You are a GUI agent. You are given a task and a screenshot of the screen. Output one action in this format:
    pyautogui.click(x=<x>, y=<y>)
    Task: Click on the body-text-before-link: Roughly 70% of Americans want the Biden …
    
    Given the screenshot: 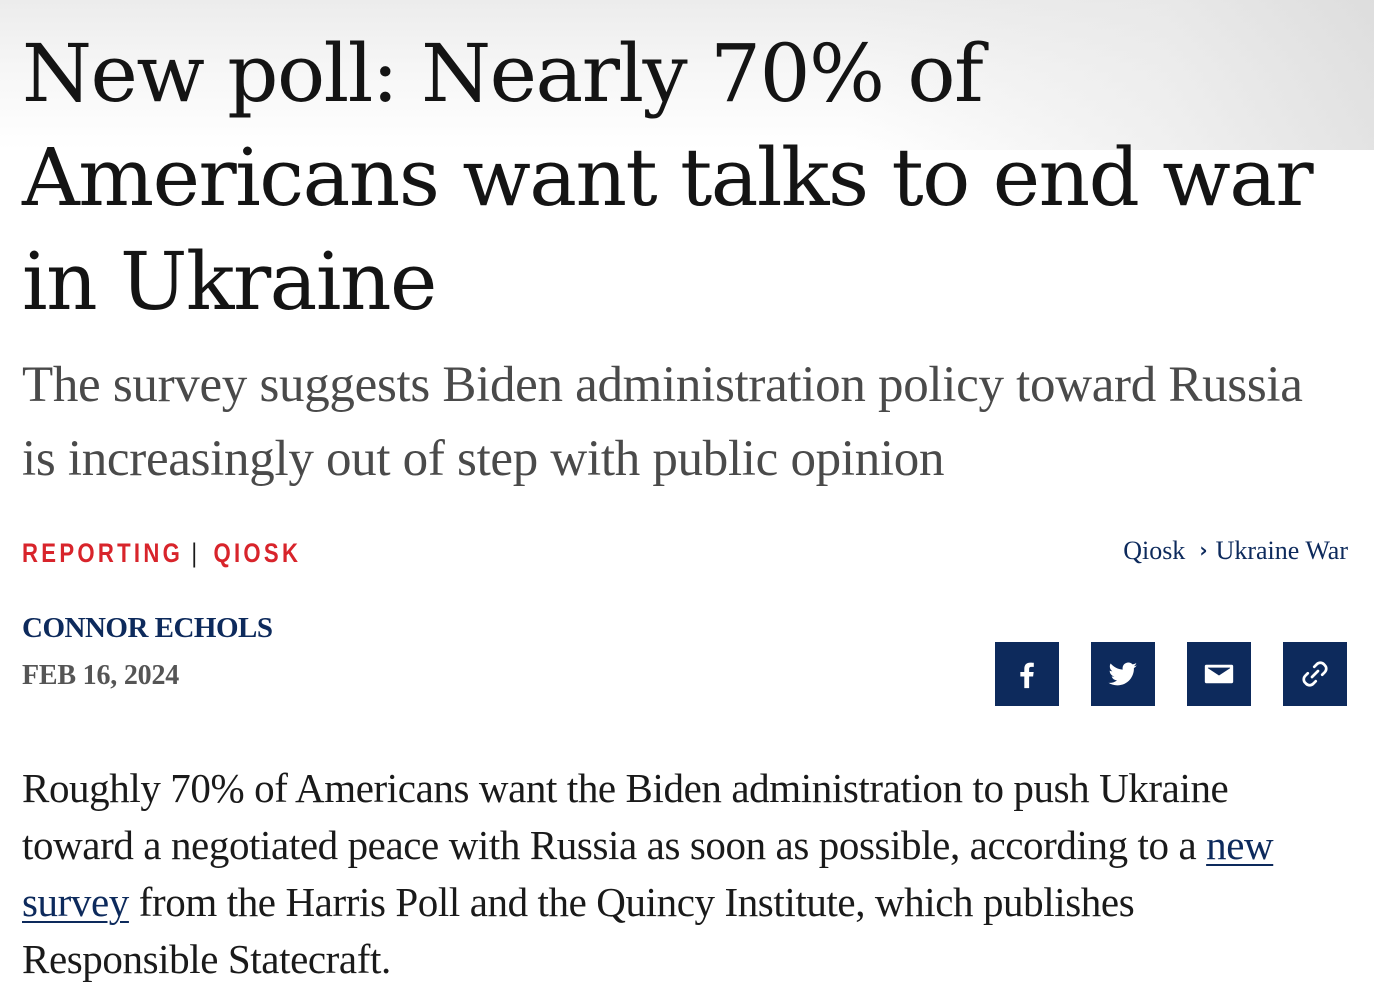 What is the action you would take?
    pyautogui.click(x=625, y=816)
    